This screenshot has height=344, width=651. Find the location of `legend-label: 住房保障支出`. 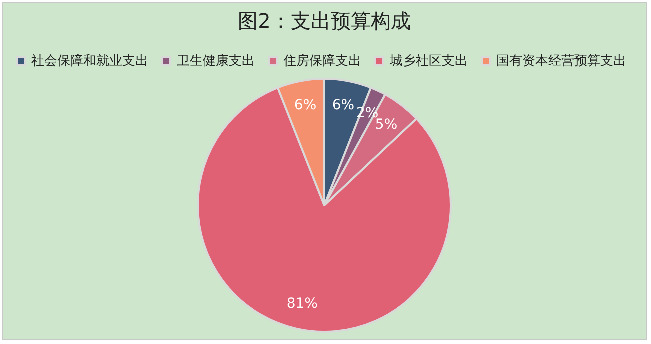

legend-label: 住房保障支出 is located at coordinates (322, 60).